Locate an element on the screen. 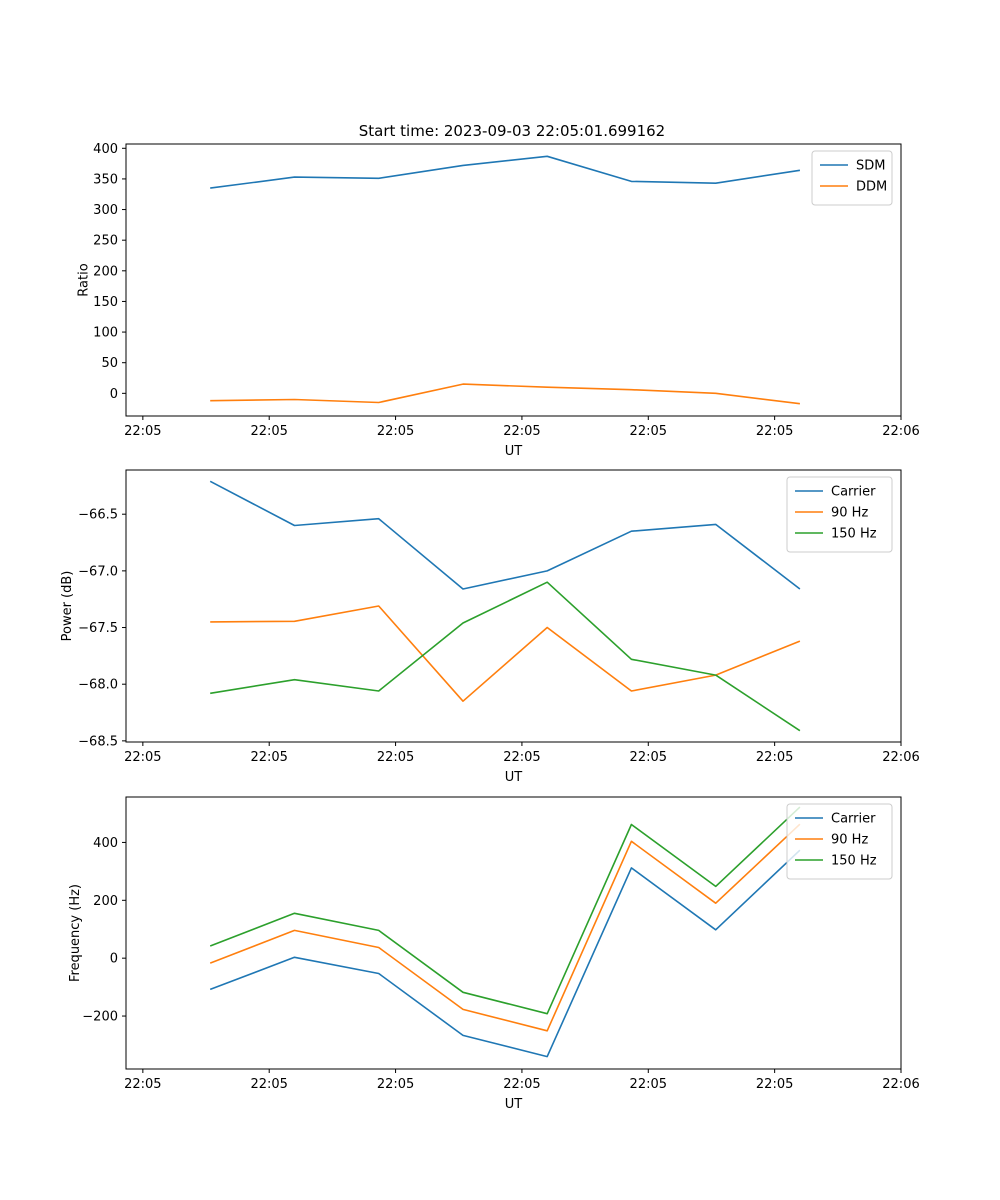  y-axis-label: Frequency (Hz) is located at coordinates (75, 933).